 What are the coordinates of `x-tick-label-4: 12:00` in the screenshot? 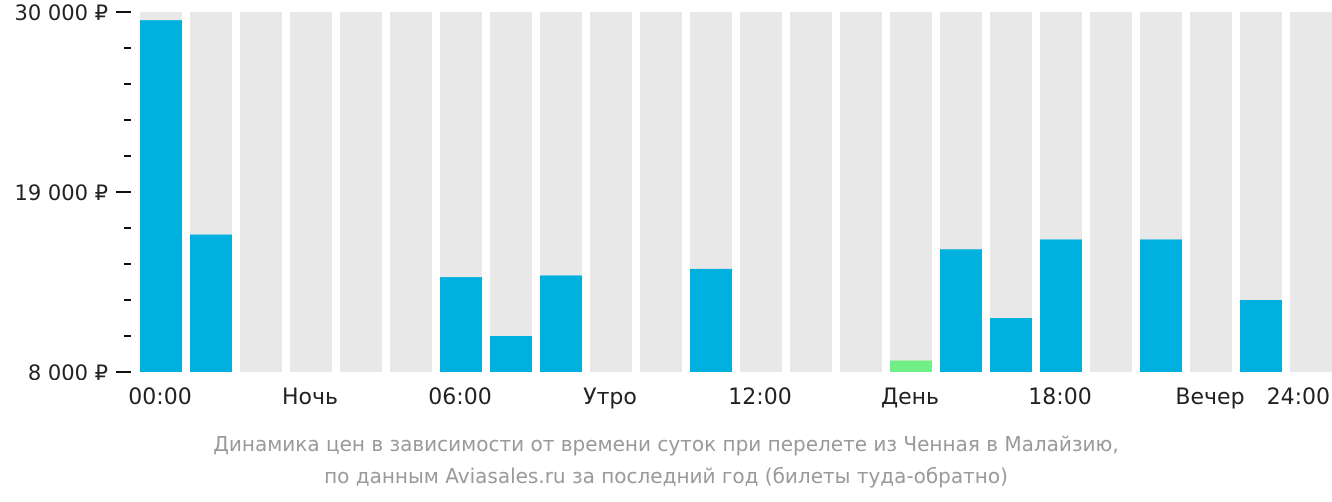 It's located at (759, 397).